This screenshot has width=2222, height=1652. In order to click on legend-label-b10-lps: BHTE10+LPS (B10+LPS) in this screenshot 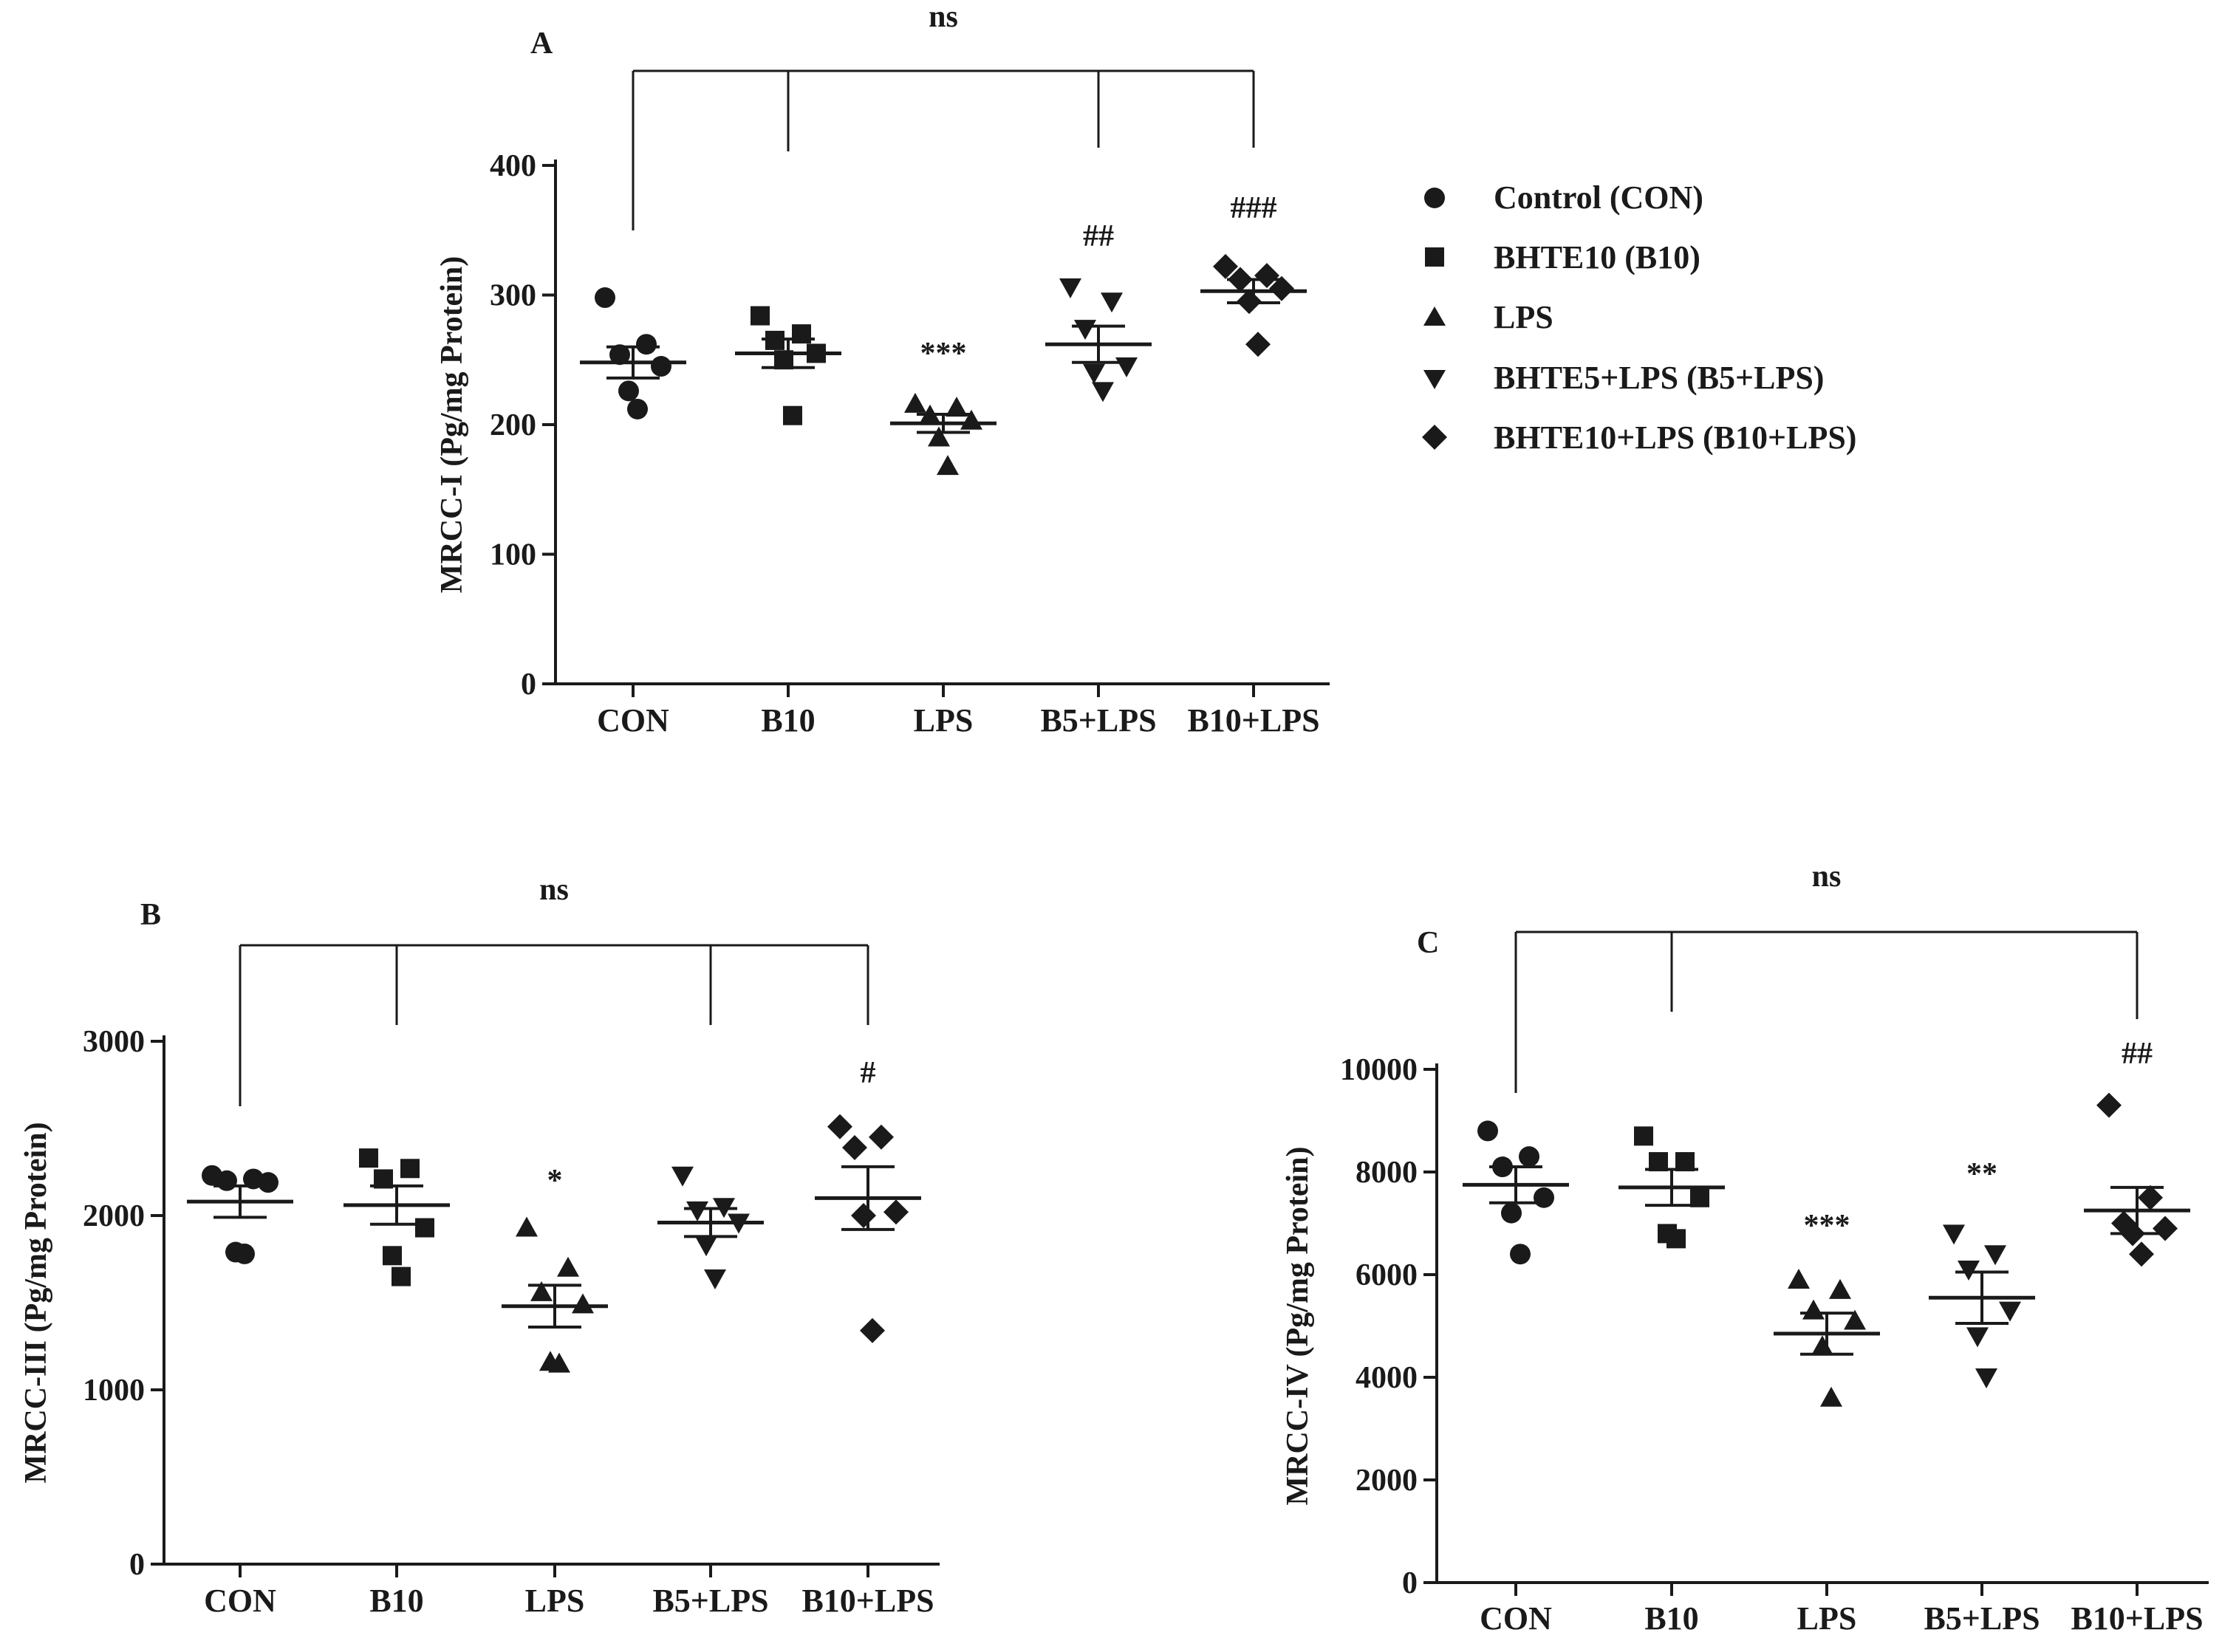, I will do `click(1675, 437)`.